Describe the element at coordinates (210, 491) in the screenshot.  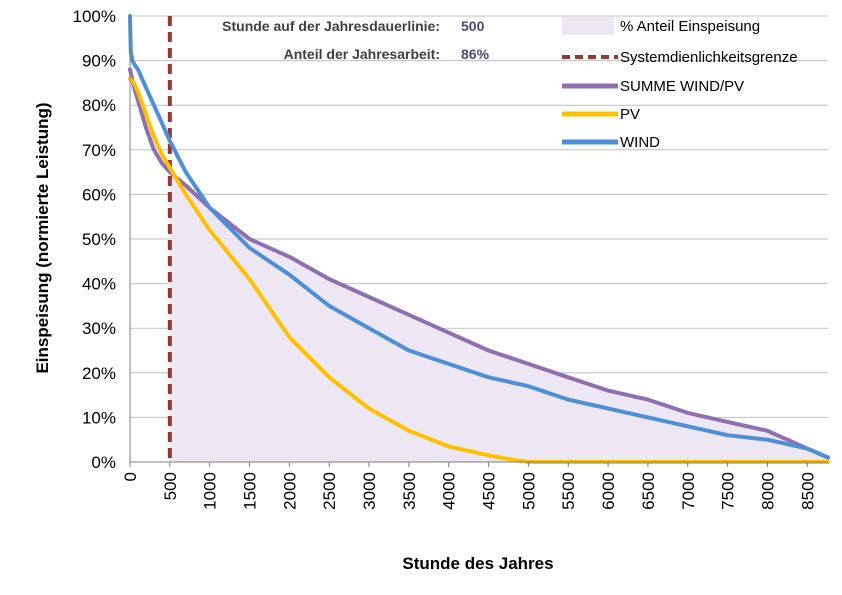
I see `x-tick-label: 1000` at that location.